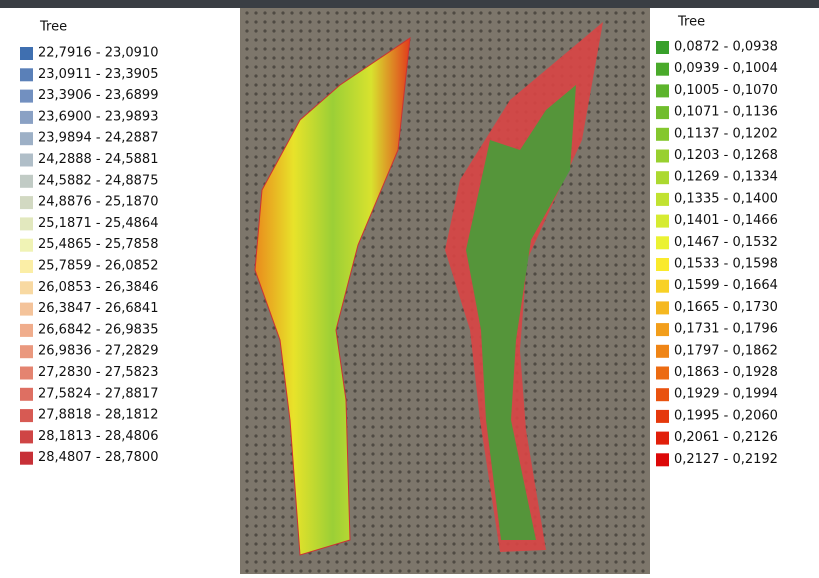 The image size is (819, 578). I want to click on legend-label: 26,0853 - 26,3846, so click(98, 287).